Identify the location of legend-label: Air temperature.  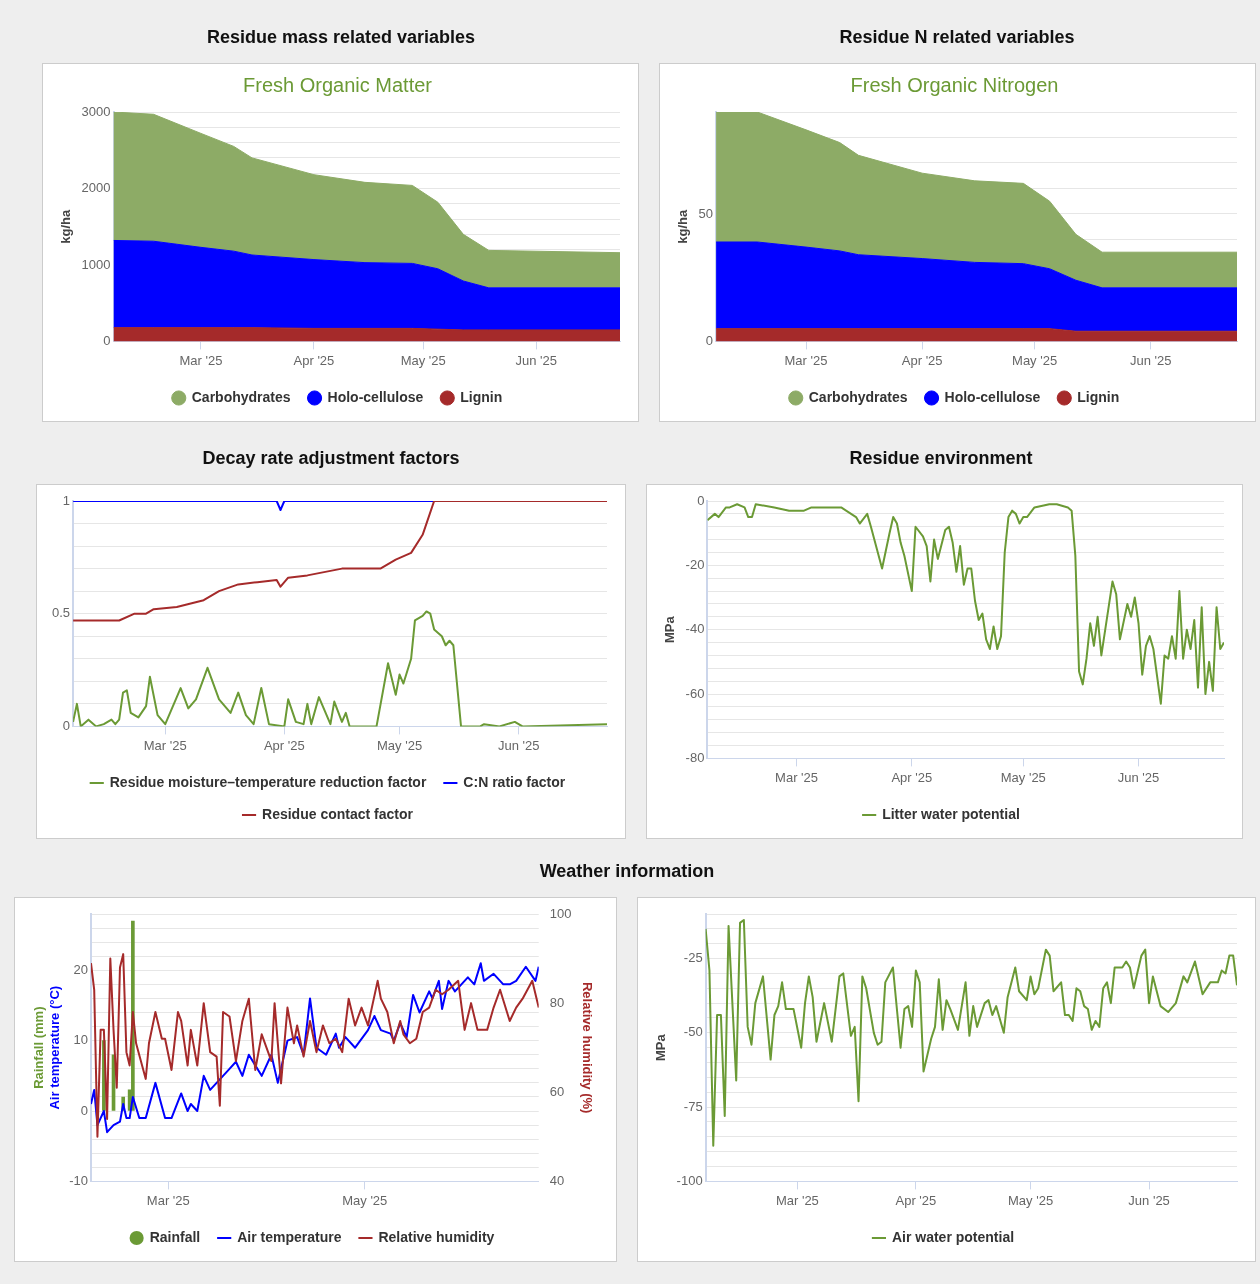
(289, 1236).